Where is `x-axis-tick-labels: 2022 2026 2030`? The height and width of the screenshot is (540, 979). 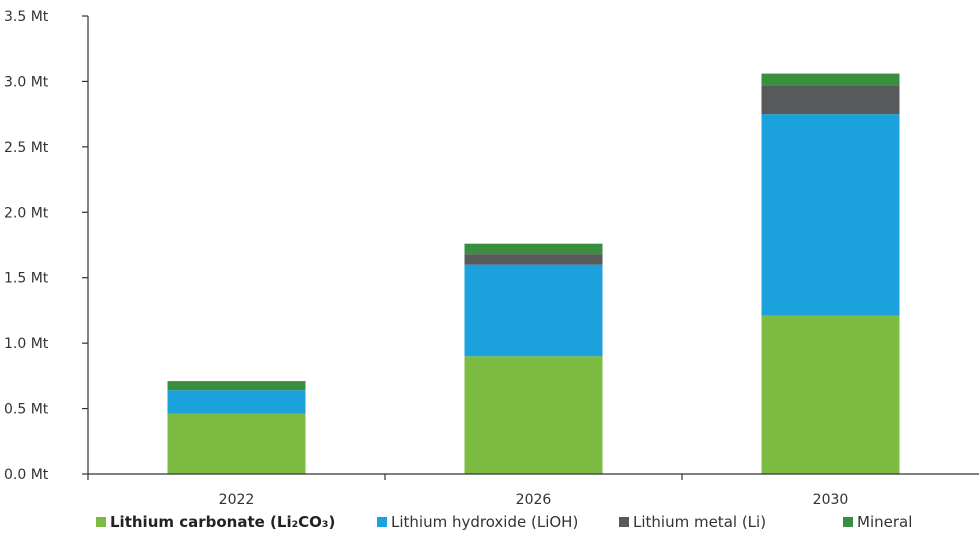 x-axis-tick-labels: 2022 2026 2030 is located at coordinates (534, 500).